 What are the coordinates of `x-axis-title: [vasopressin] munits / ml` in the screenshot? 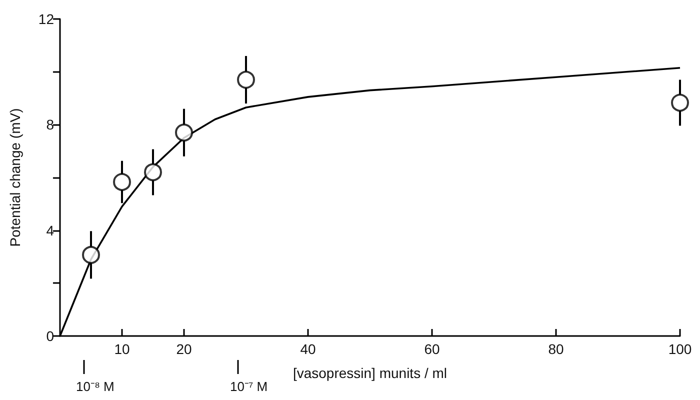 It's located at (370, 373).